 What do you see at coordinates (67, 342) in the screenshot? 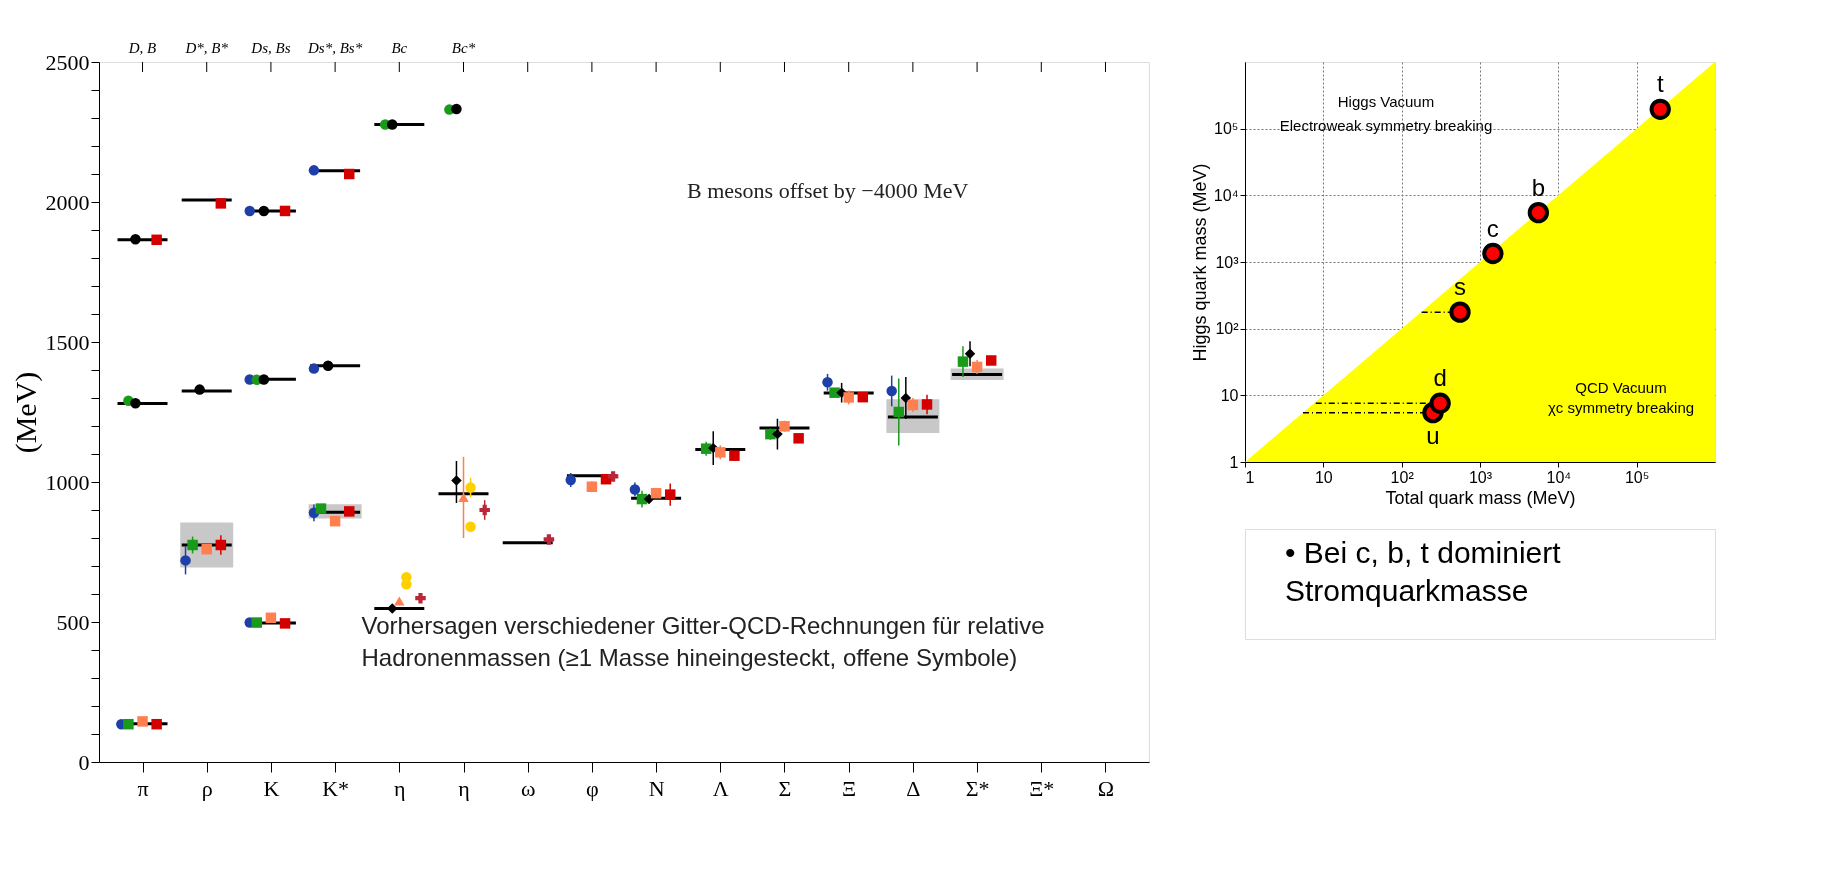
I see `y-tick-label: 1500` at bounding box center [67, 342].